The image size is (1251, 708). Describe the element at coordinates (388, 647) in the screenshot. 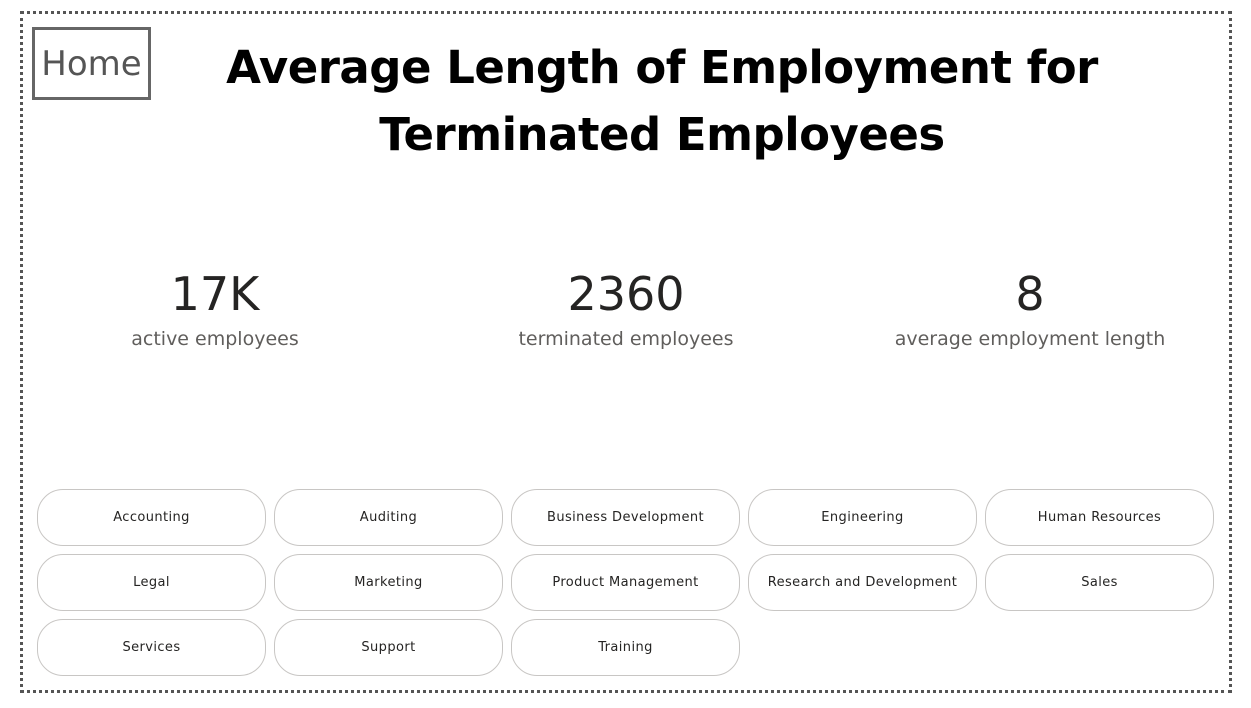

I see `department-button-support: Support` at that location.